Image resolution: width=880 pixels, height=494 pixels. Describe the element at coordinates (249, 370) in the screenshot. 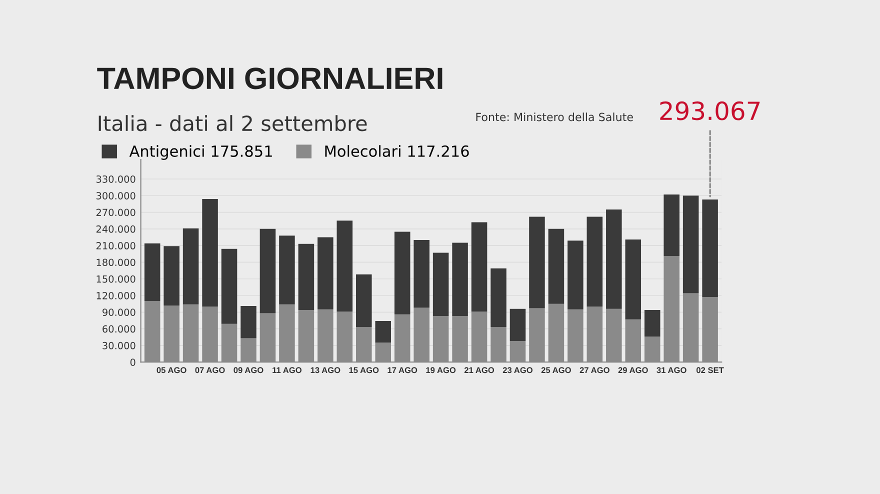

I see `x-tick-label: 09 AGO` at that location.